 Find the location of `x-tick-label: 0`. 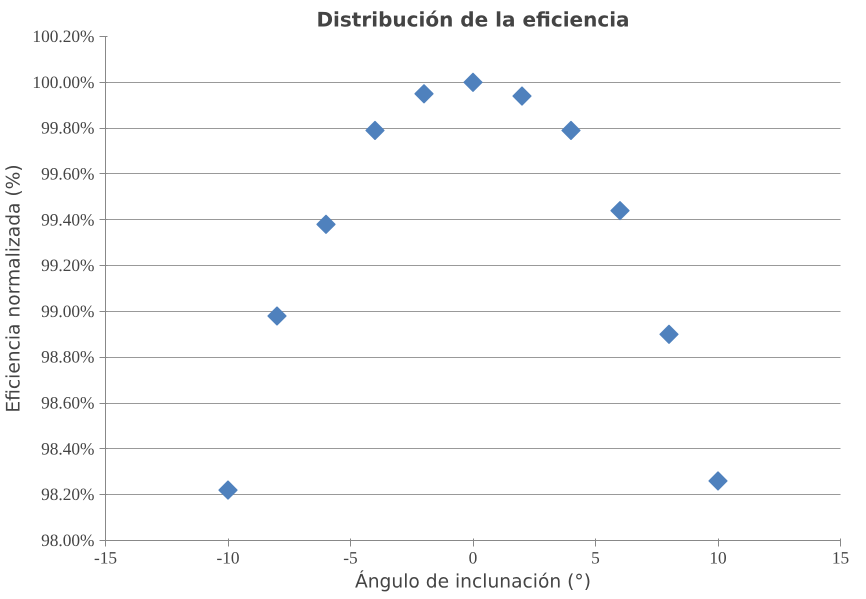

x-tick-label: 0 is located at coordinates (473, 558).